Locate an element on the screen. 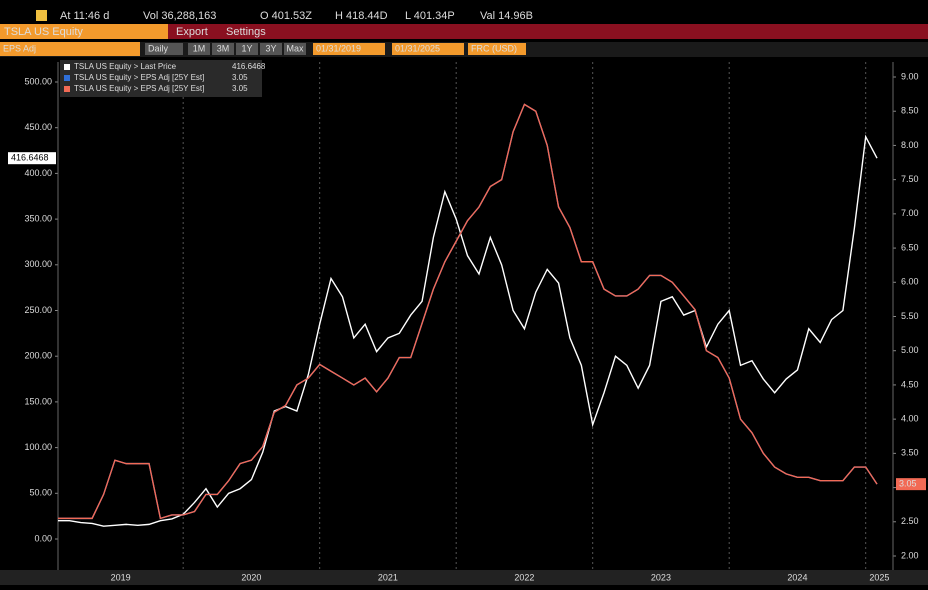 This screenshot has width=928, height=590. y2-tick-label: 4.00 is located at coordinates (910, 419).